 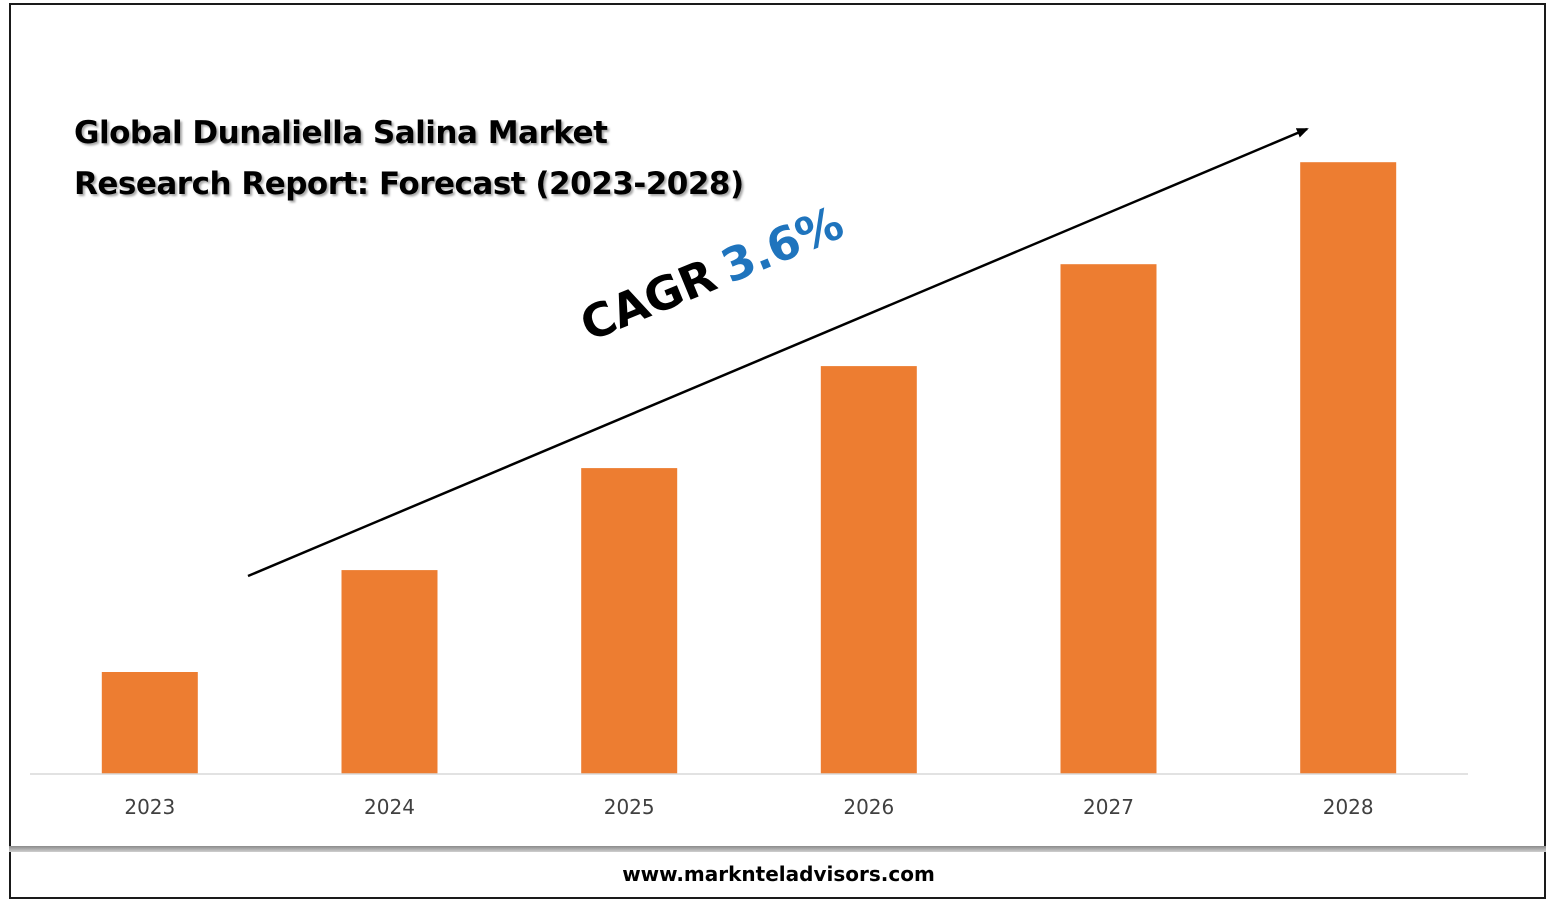 I want to click on footer-website: www.marknteladvisors.com, so click(x=778, y=874).